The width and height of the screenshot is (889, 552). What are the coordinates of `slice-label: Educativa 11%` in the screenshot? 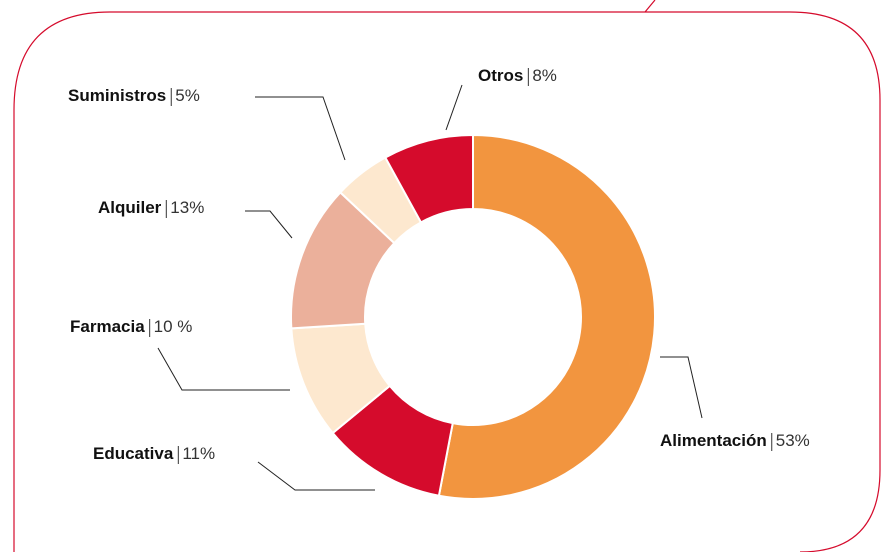 It's located at (154, 453).